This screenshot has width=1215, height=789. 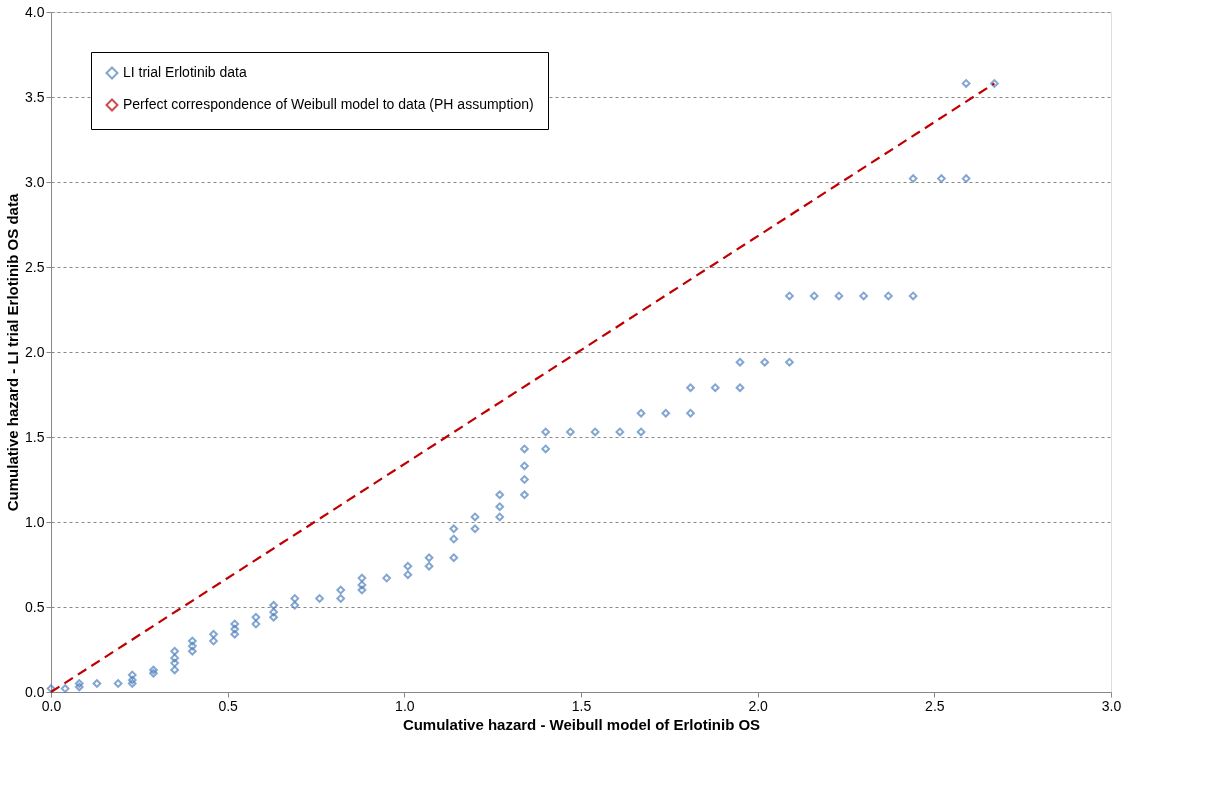 What do you see at coordinates (1111, 705) in the screenshot?
I see `x-tick-label: 3.0` at bounding box center [1111, 705].